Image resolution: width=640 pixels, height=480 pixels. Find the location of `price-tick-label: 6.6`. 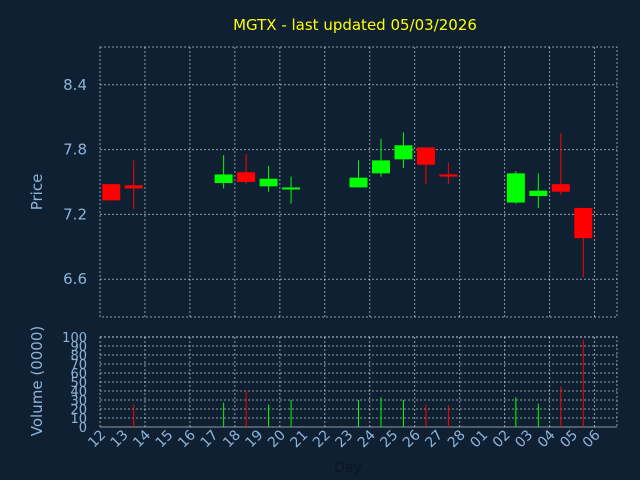

price-tick-label: 6.6 is located at coordinates (75, 279).